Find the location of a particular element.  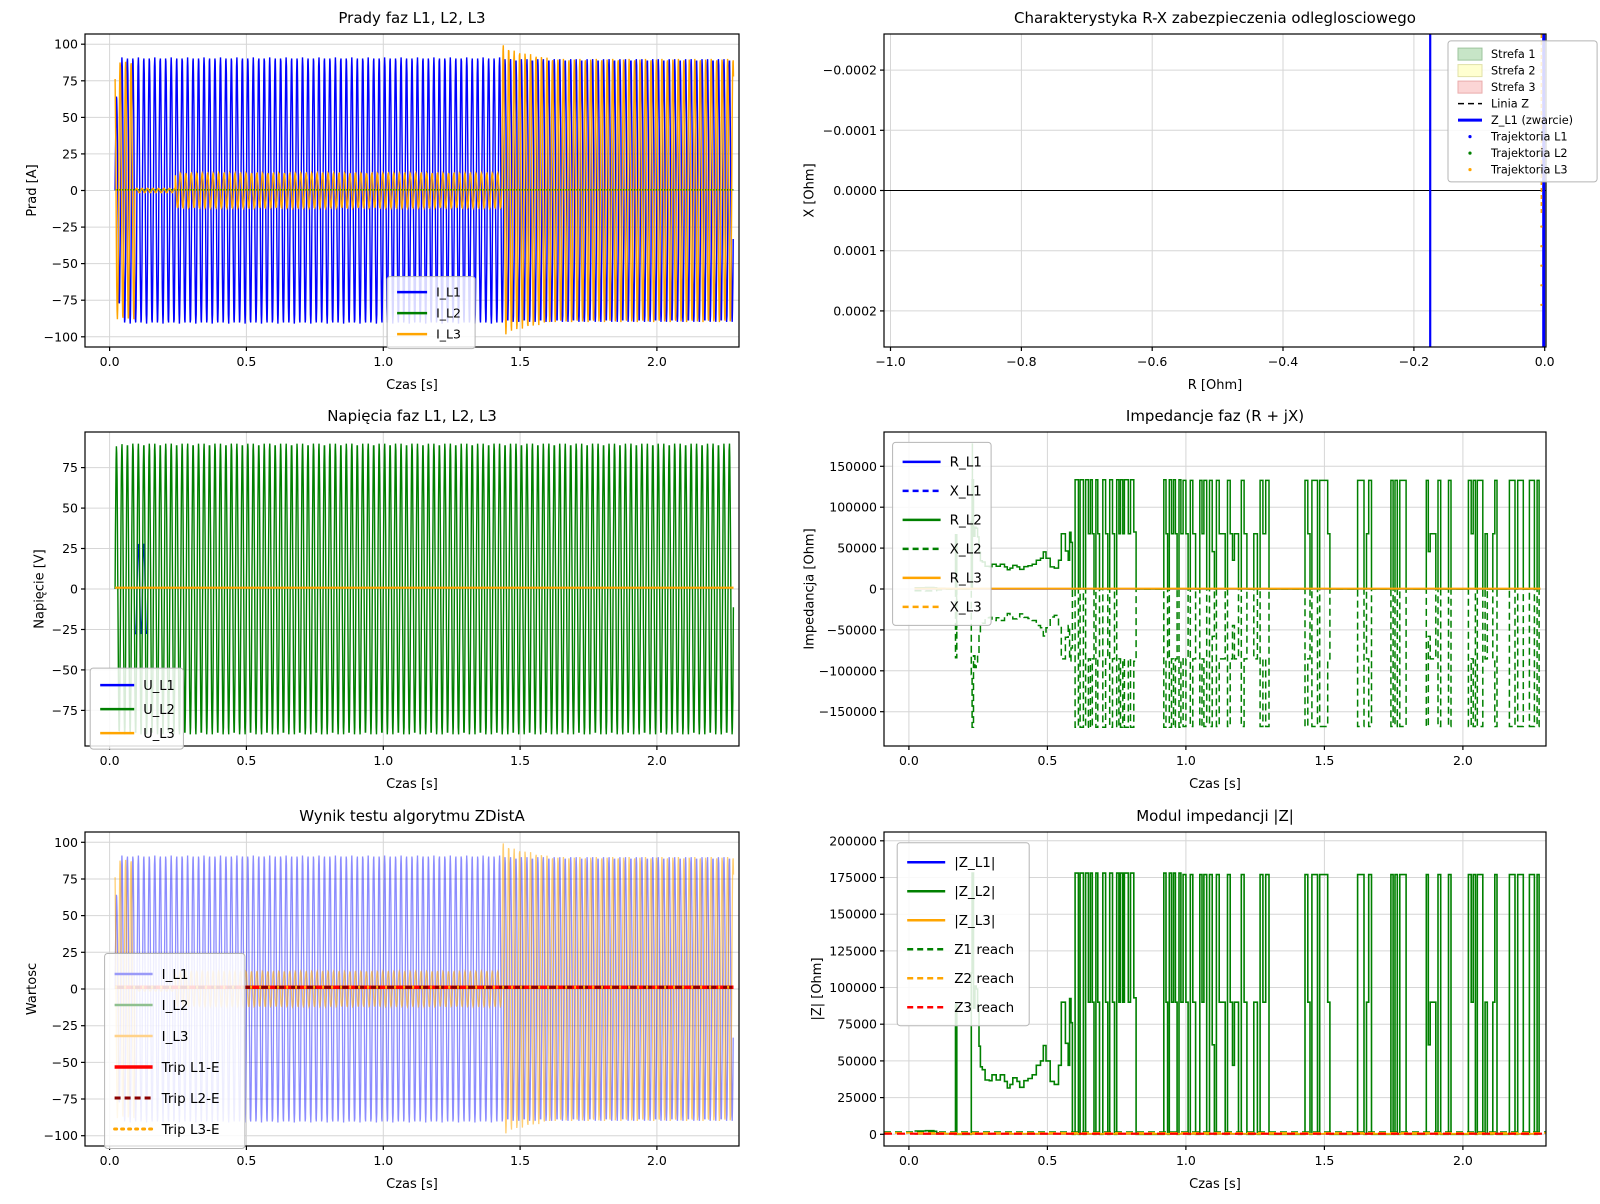

y-tick-label: 75 is located at coordinates (70, 879).